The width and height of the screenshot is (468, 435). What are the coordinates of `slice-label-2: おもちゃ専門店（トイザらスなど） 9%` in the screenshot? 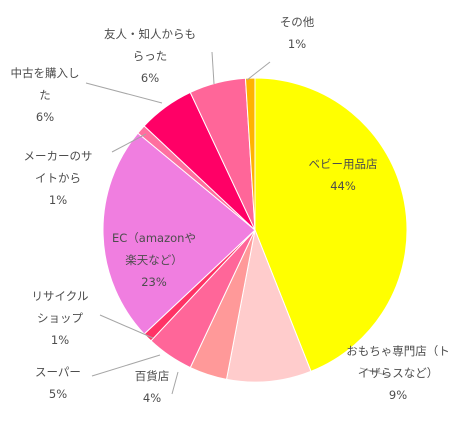 It's located at (398, 373).